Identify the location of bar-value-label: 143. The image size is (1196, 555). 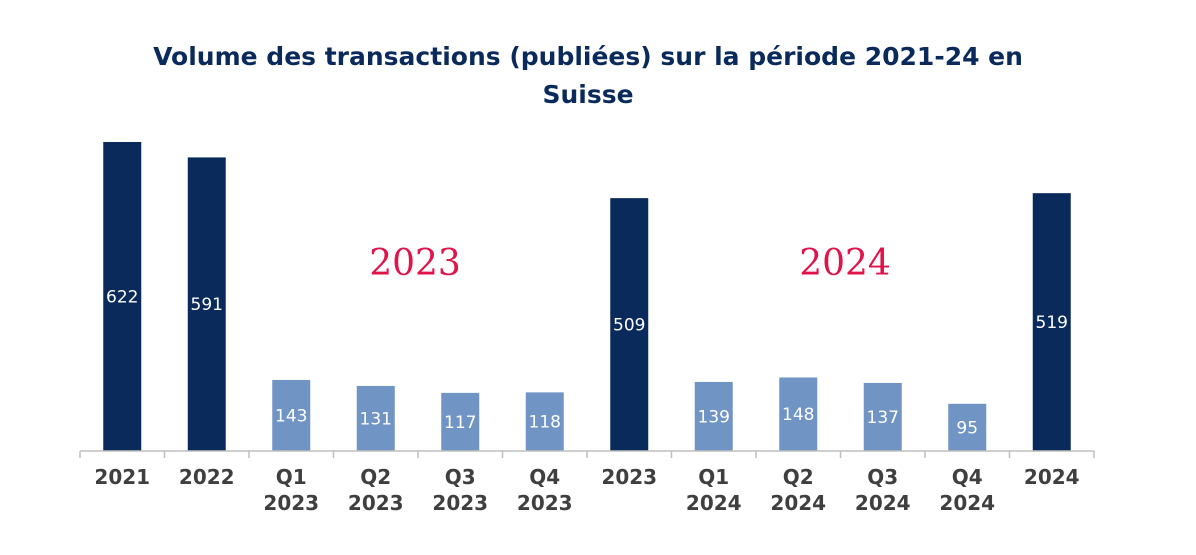
(291, 416).